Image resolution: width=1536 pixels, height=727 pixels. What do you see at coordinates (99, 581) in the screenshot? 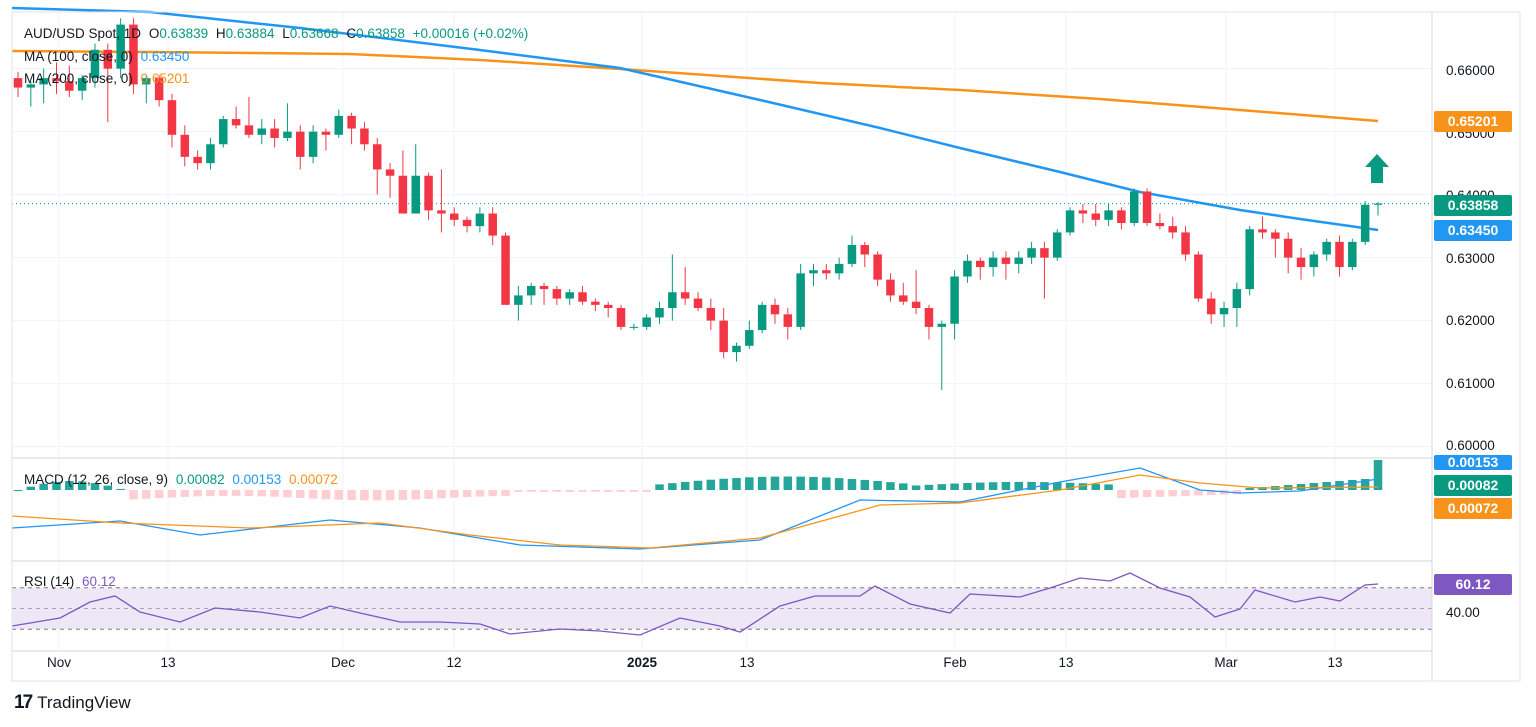
I see `rsi-value: 60.12` at bounding box center [99, 581].